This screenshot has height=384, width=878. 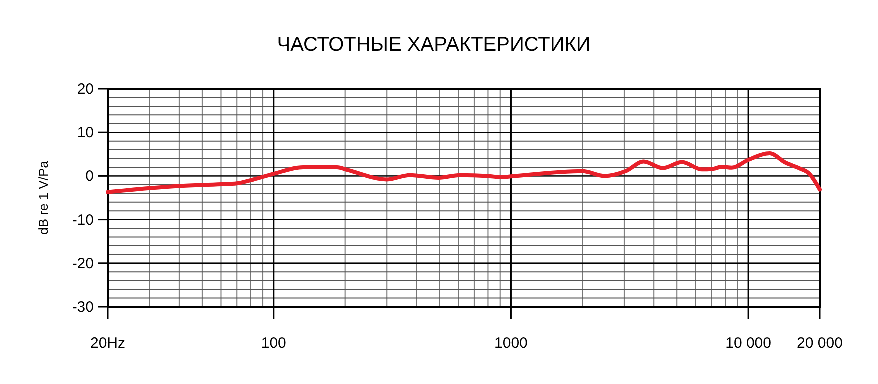 What do you see at coordinates (749, 343) in the screenshot?
I see `x-tick-label: 10 000` at bounding box center [749, 343].